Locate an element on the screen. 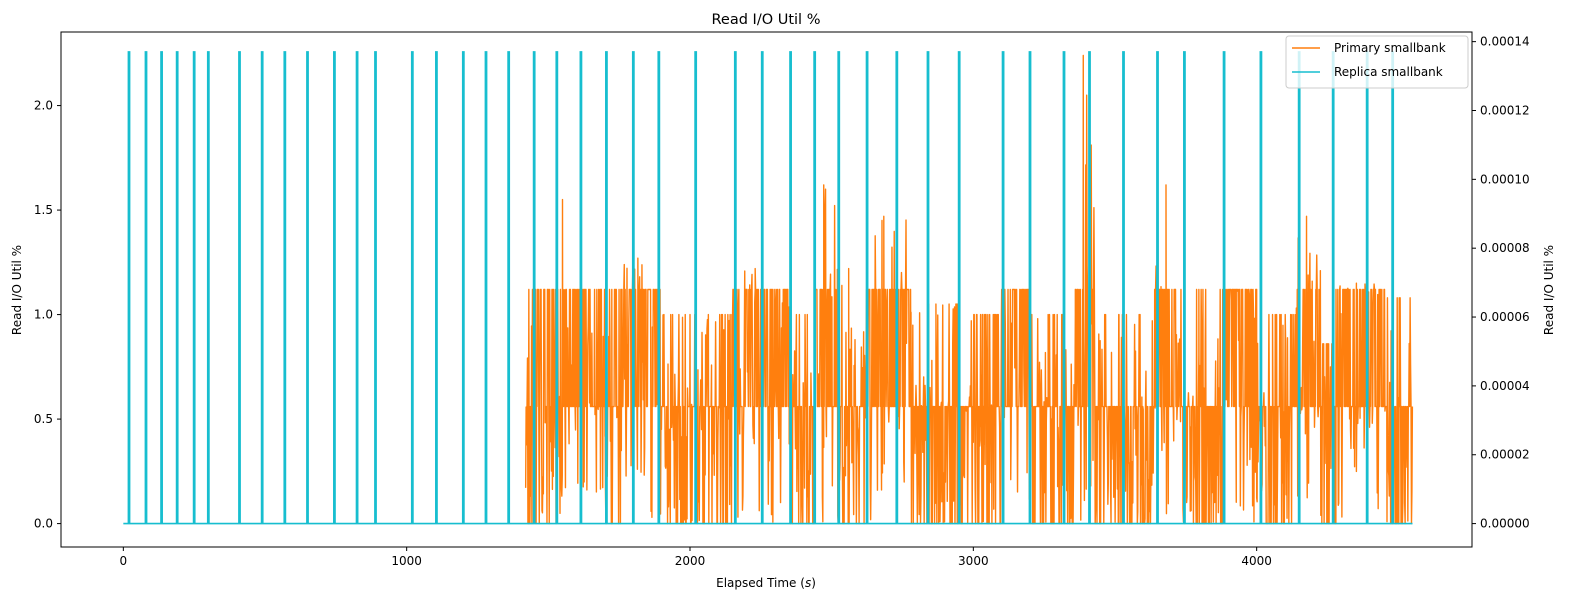  y-left-tick-label: 1.5 is located at coordinates (43, 210).